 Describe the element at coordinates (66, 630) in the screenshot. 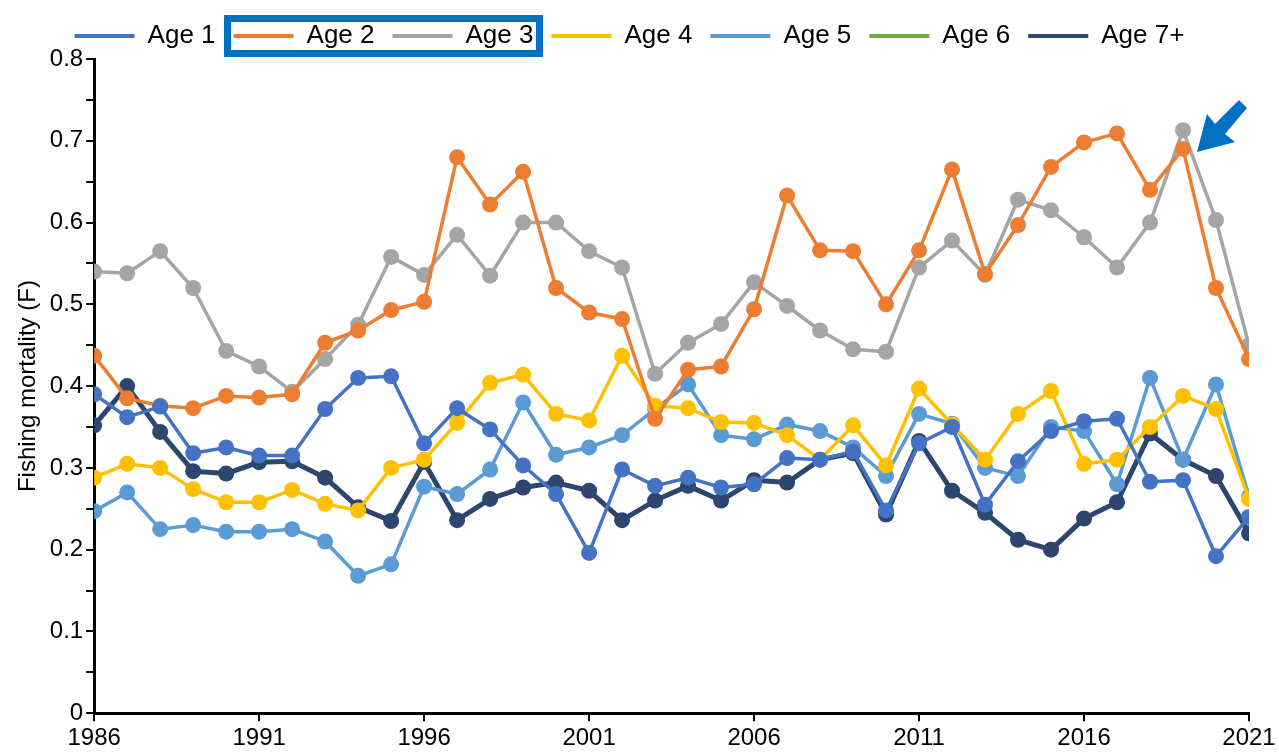

I see `y-tick-label: 0.1` at that location.